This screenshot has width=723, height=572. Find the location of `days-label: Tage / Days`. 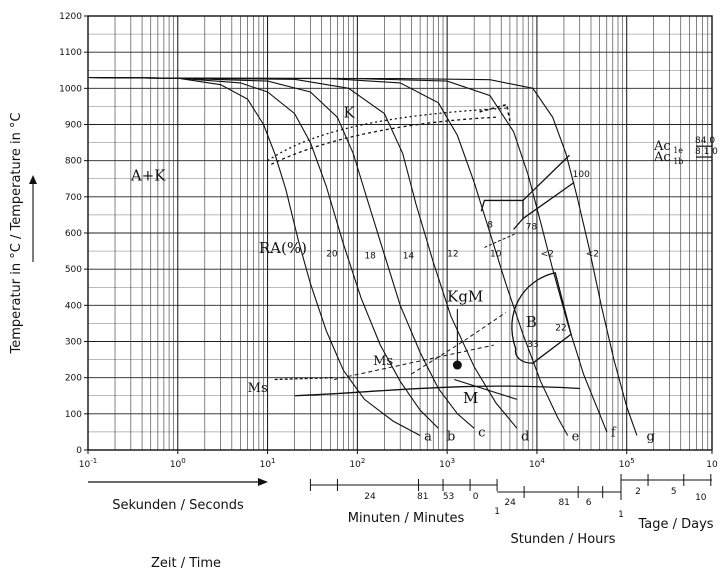

days-label: Tage / Days is located at coordinates (675, 524).